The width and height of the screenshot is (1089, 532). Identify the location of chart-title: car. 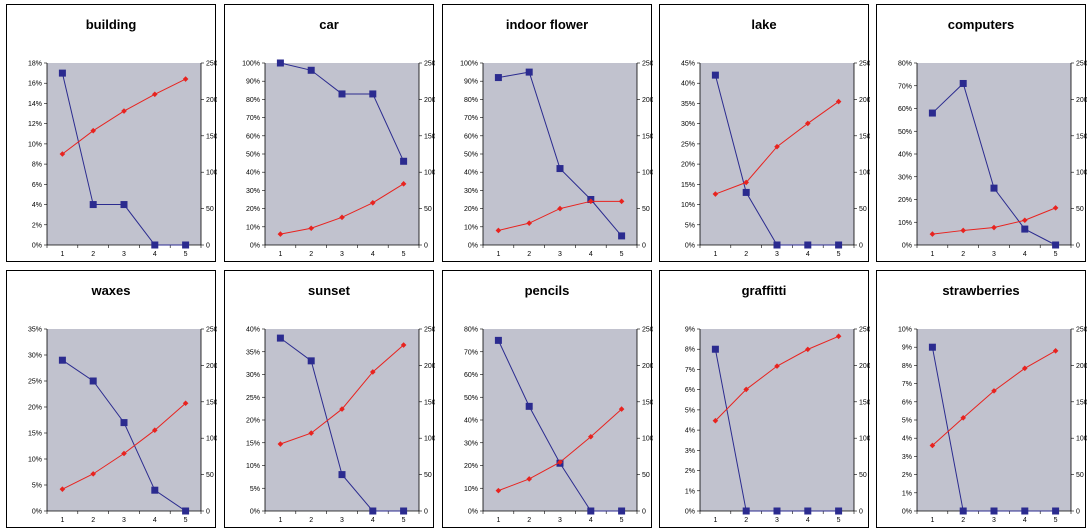
(329, 24).